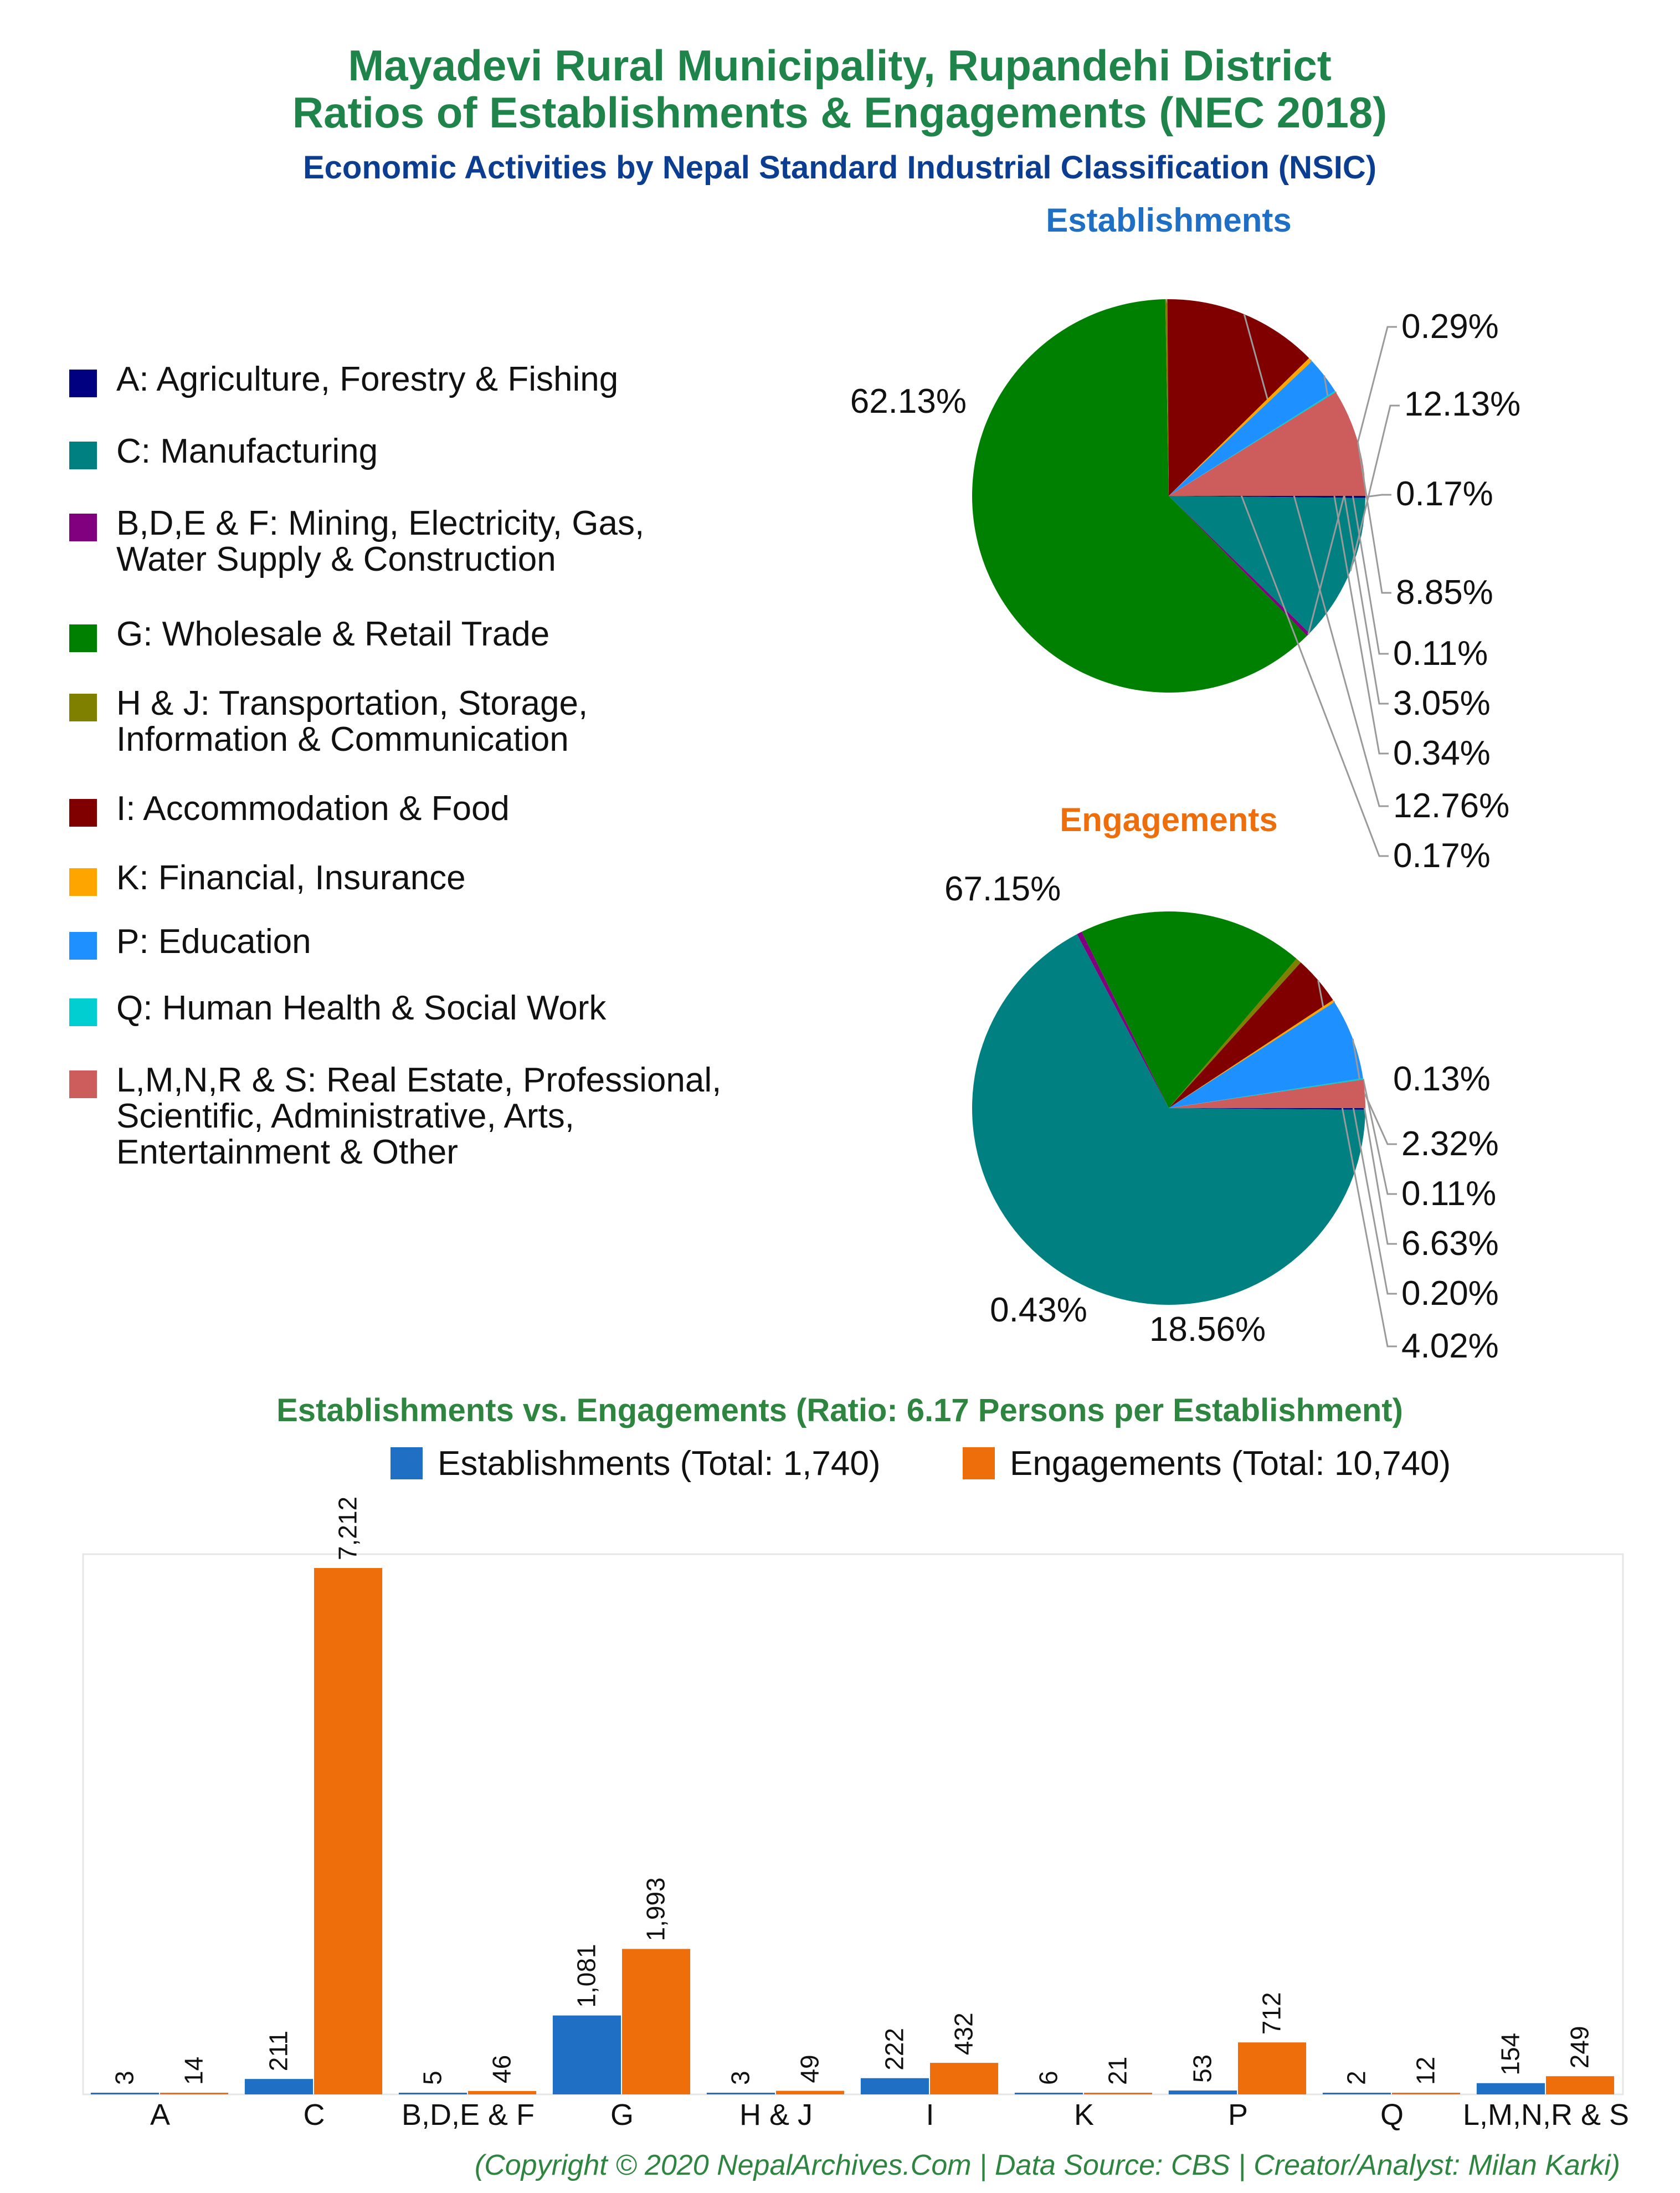 The image size is (1680, 2193). Describe the element at coordinates (1238, 2114) in the screenshot. I see `x-tick-label: P` at that location.